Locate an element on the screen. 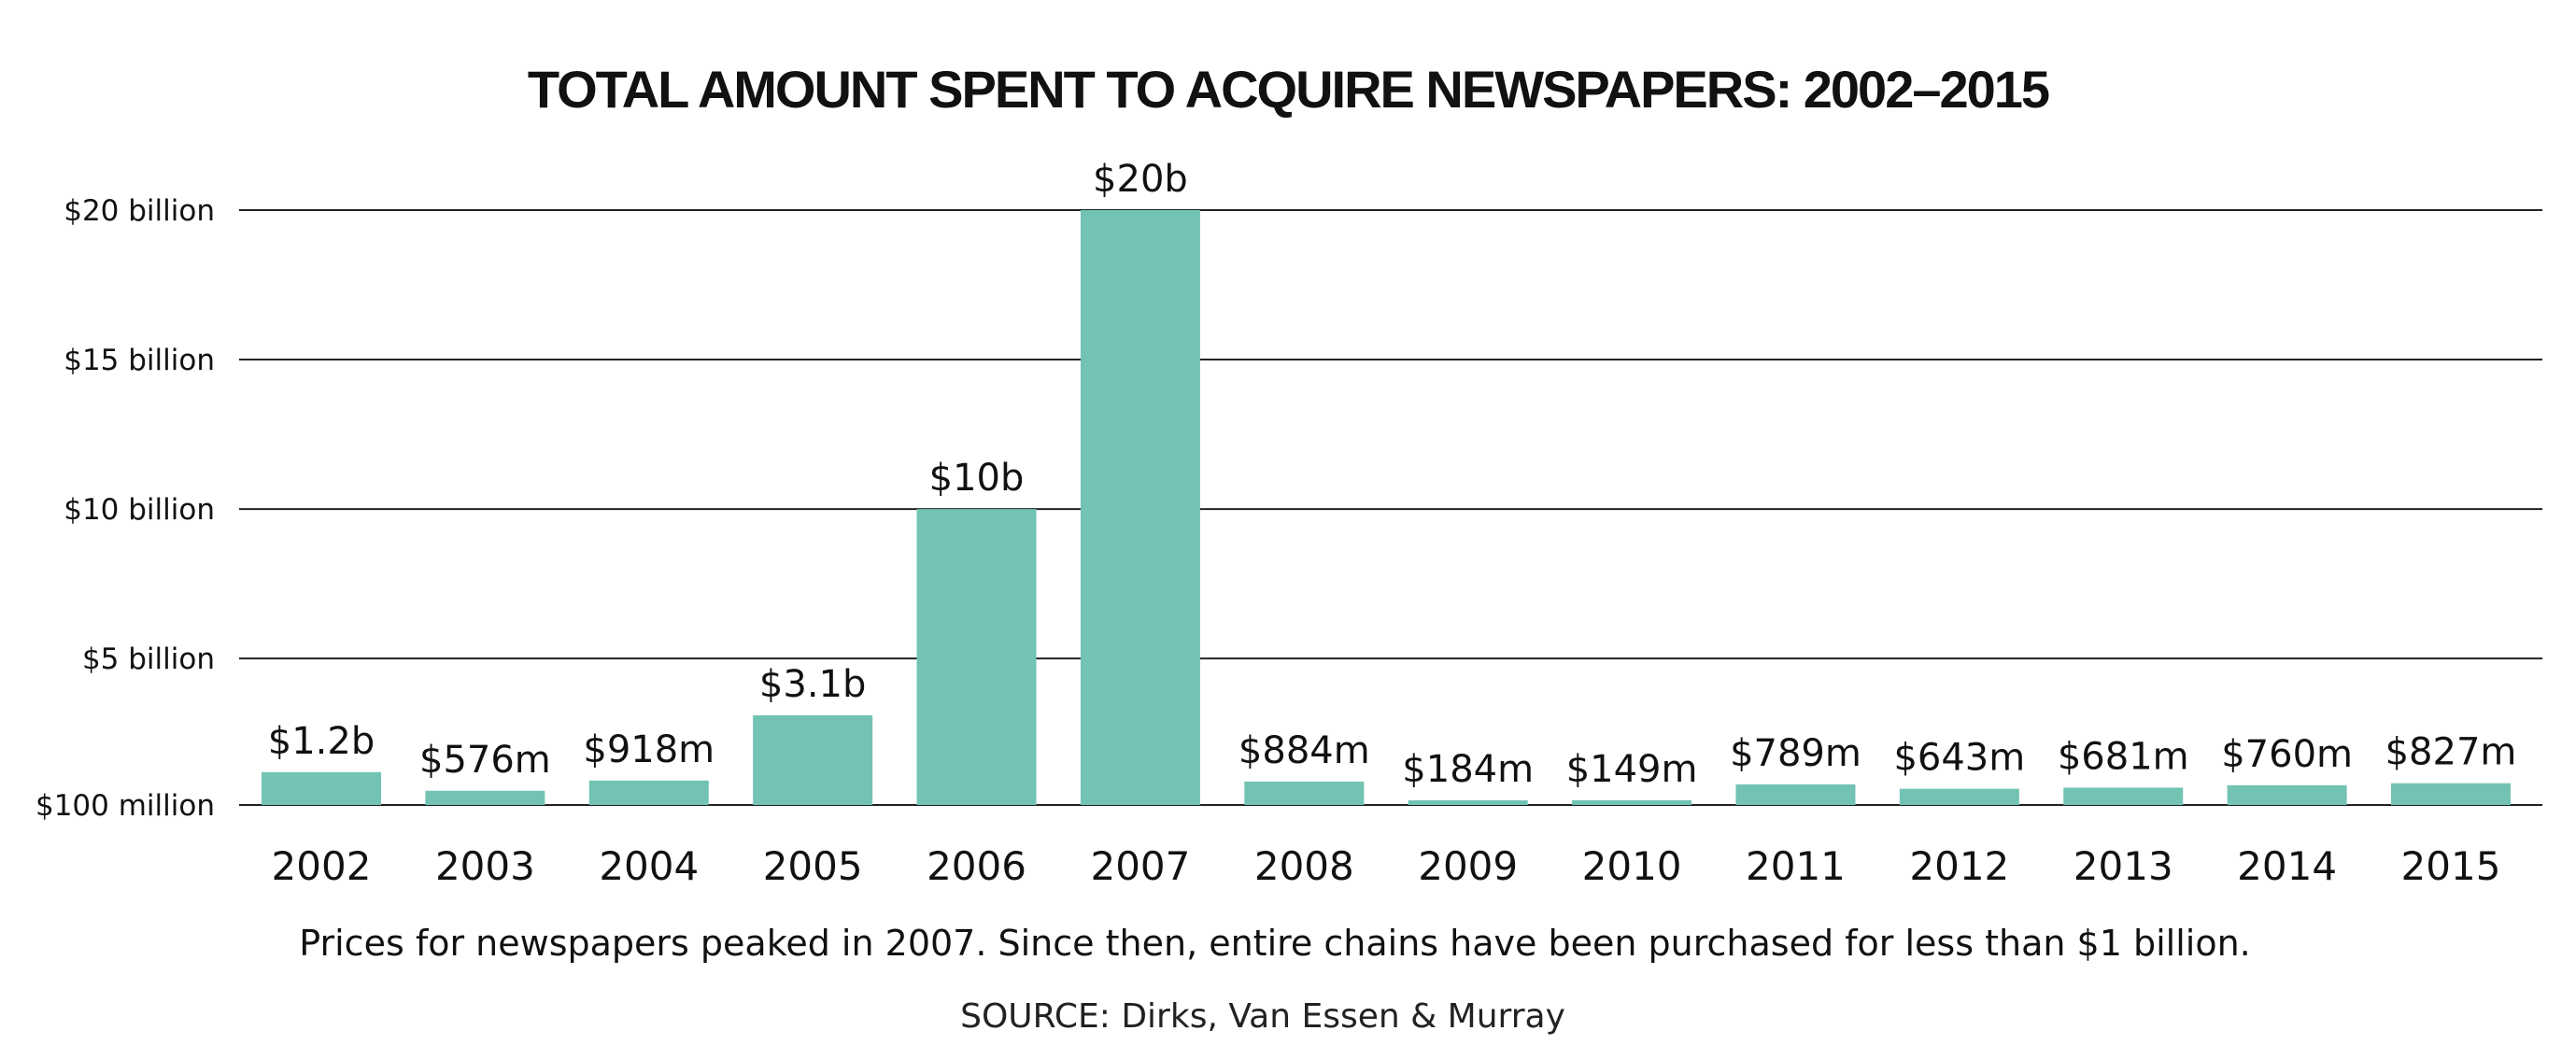  bar-value-label: $184m is located at coordinates (1468, 769).